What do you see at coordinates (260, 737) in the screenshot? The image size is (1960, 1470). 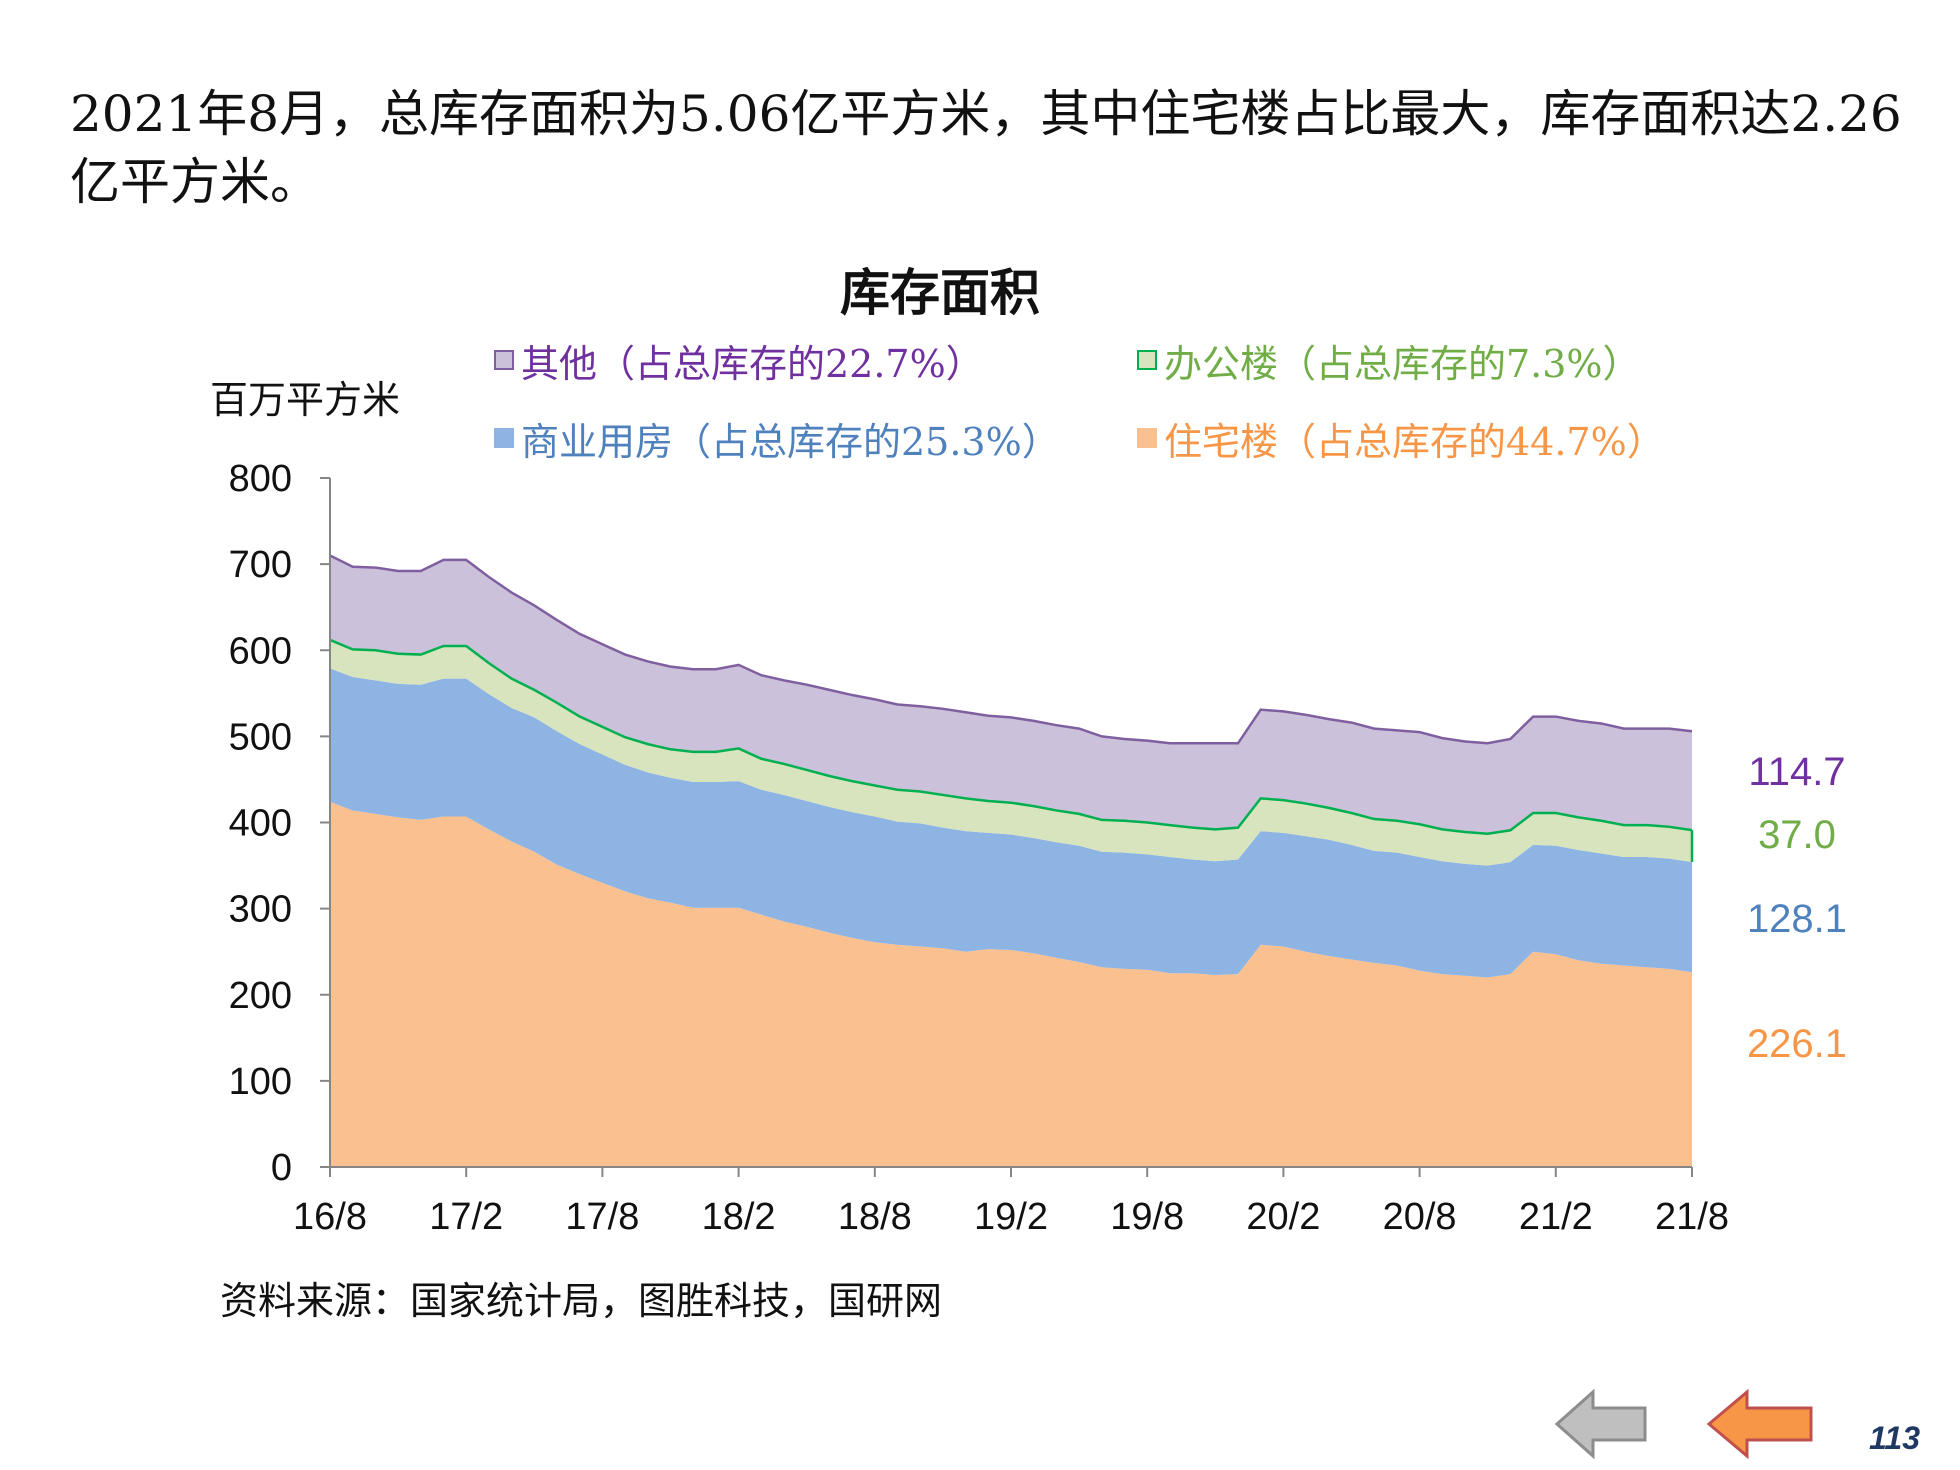 I see `y-tick-label: 500` at bounding box center [260, 737].